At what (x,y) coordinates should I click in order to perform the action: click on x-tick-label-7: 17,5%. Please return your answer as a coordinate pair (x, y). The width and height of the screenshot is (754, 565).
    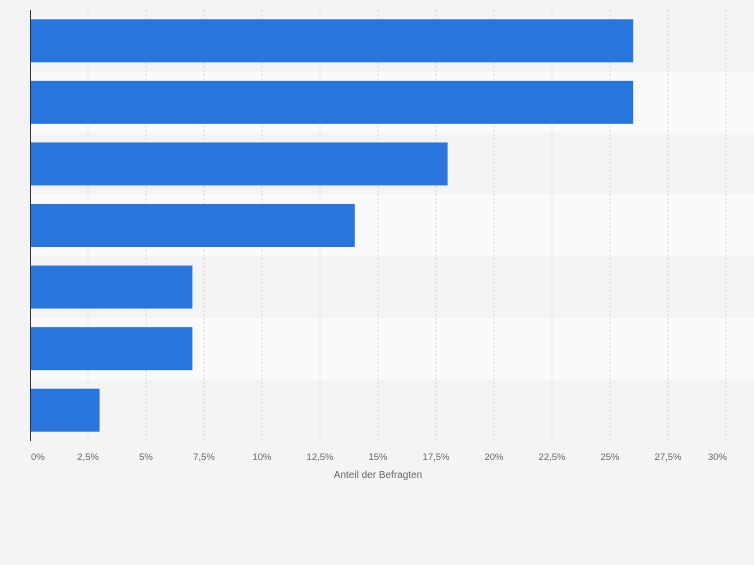
    Looking at the image, I should click on (436, 457).